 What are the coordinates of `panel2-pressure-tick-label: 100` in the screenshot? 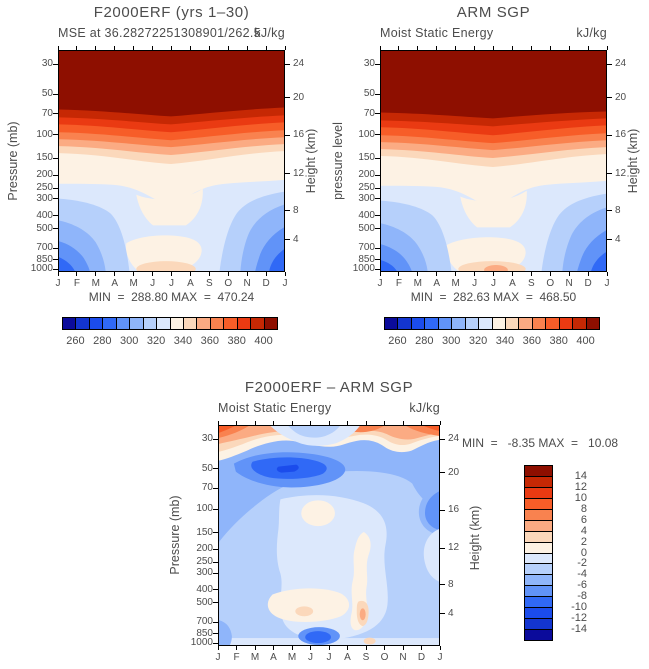 It's located at (366, 134).